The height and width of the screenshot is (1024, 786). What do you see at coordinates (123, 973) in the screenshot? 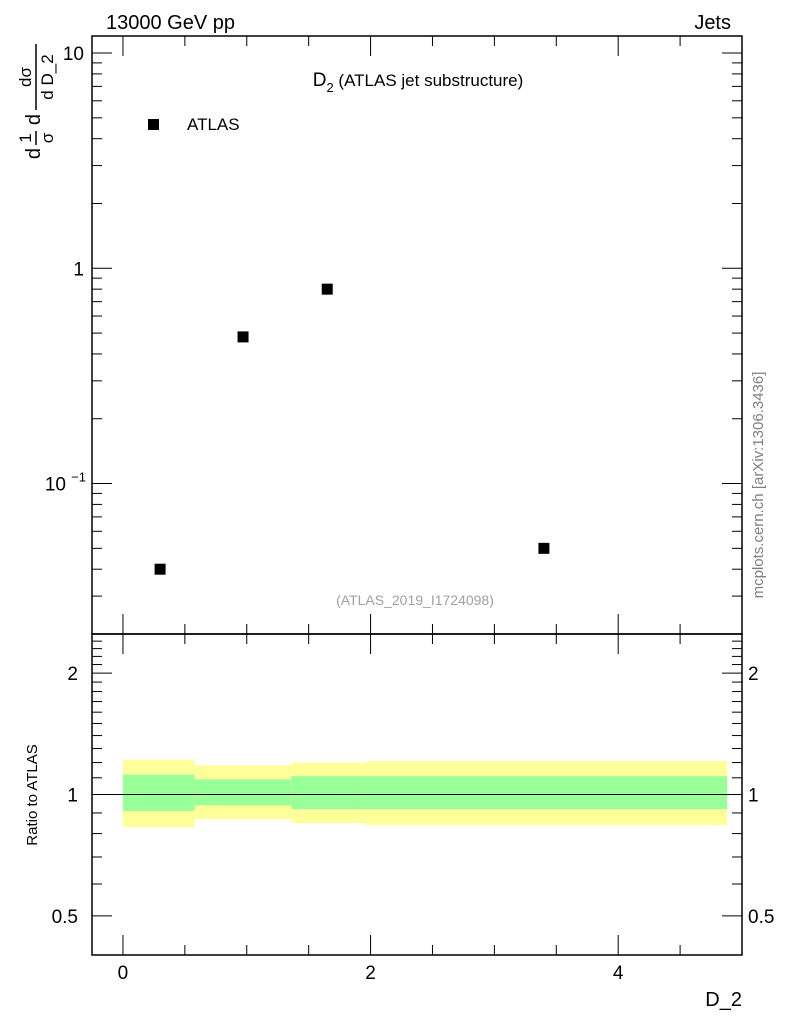
I see `x-tick-label-0: 0` at bounding box center [123, 973].